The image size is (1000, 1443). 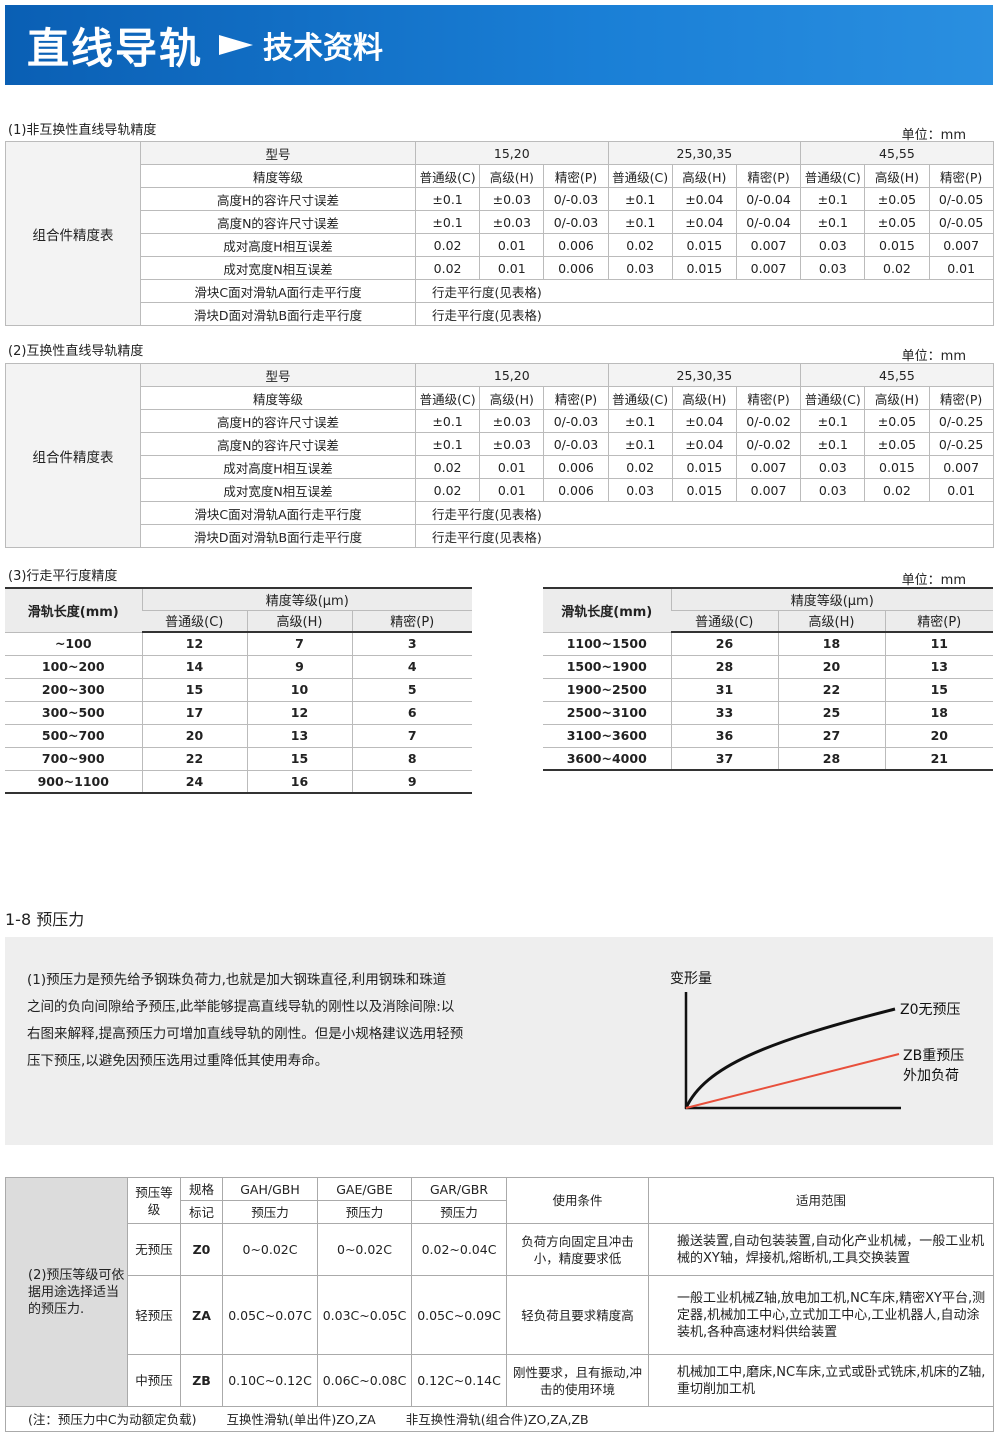 What do you see at coordinates (301, 1419) in the screenshot?
I see `note-text: 互换性滑轨(单出件)ZO,ZA` at bounding box center [301, 1419].